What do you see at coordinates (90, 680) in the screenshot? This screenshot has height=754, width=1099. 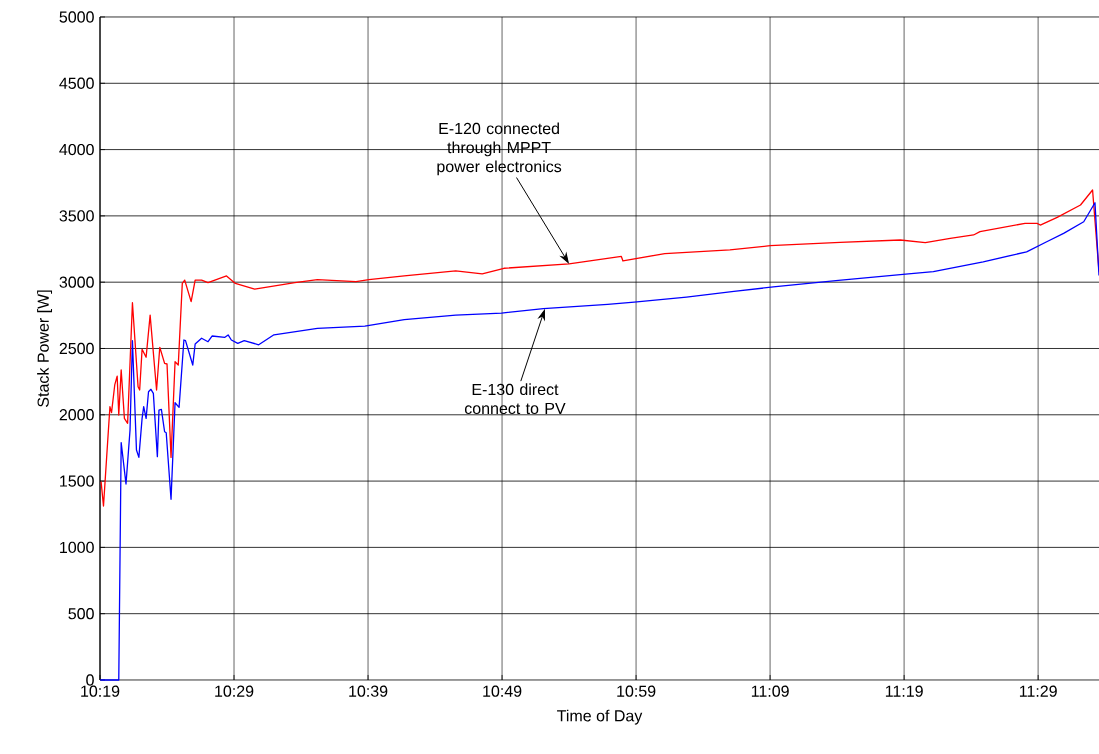 I see `y-tick-label: 0` at bounding box center [90, 680].